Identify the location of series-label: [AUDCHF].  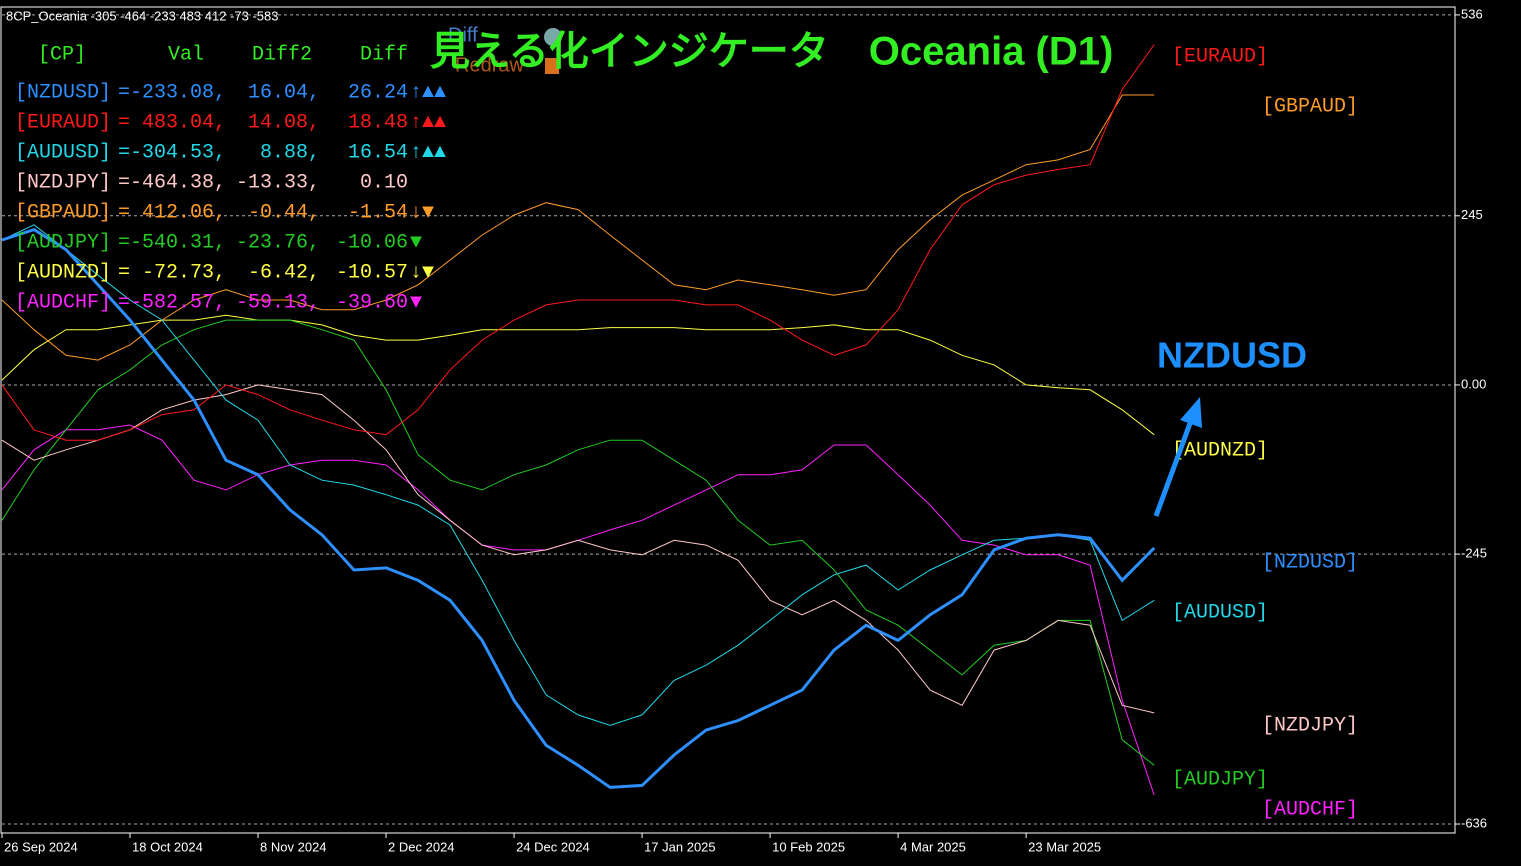
(1310, 809).